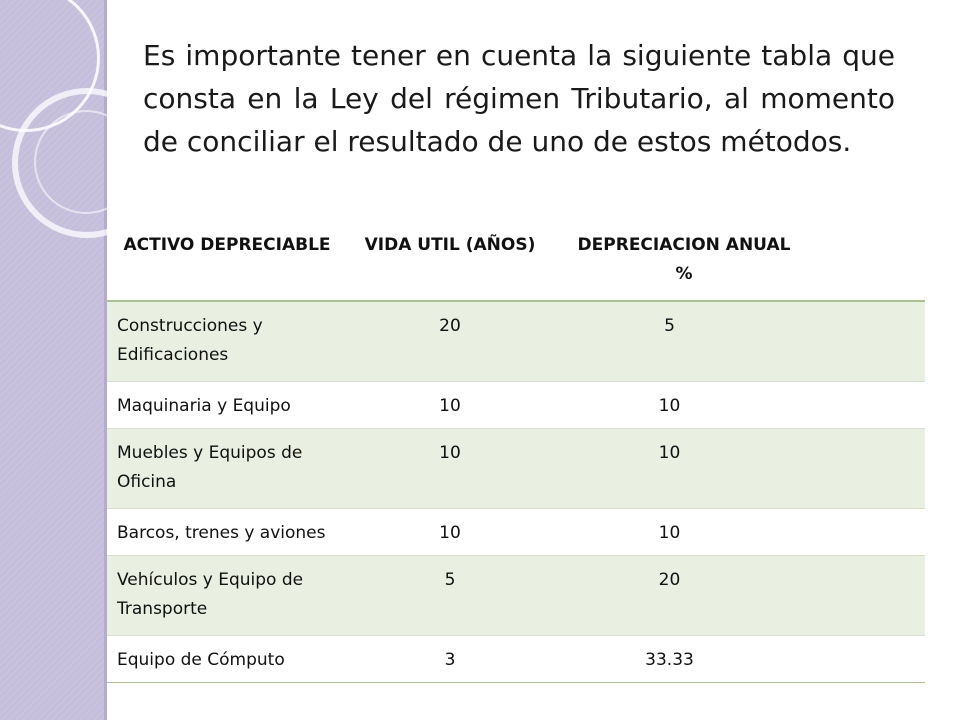  Describe the element at coordinates (739, 341) in the screenshot. I see `cell-depreciacion: 5` at that location.